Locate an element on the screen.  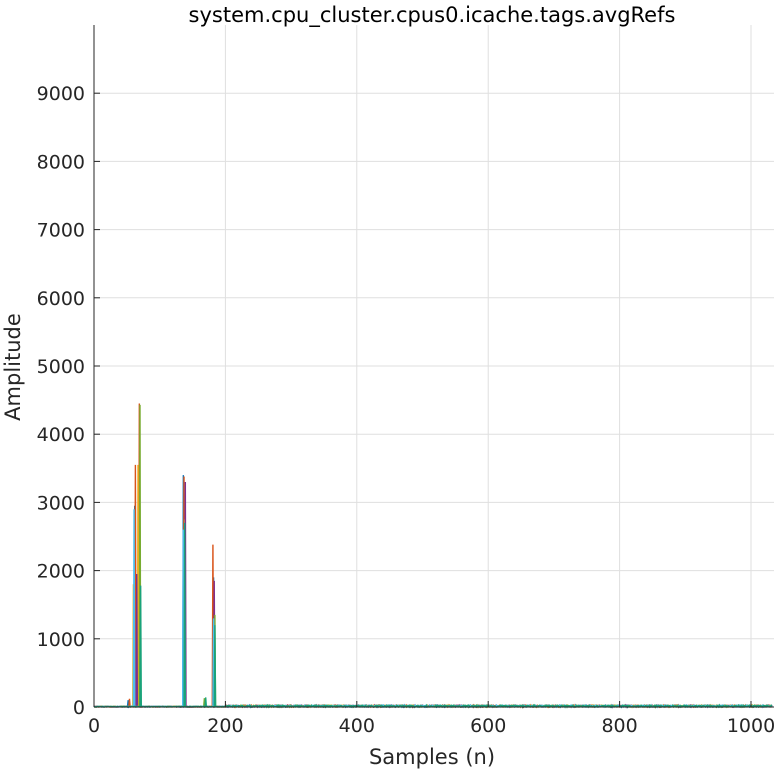
y-tick-label: 0 is located at coordinates (79, 708).